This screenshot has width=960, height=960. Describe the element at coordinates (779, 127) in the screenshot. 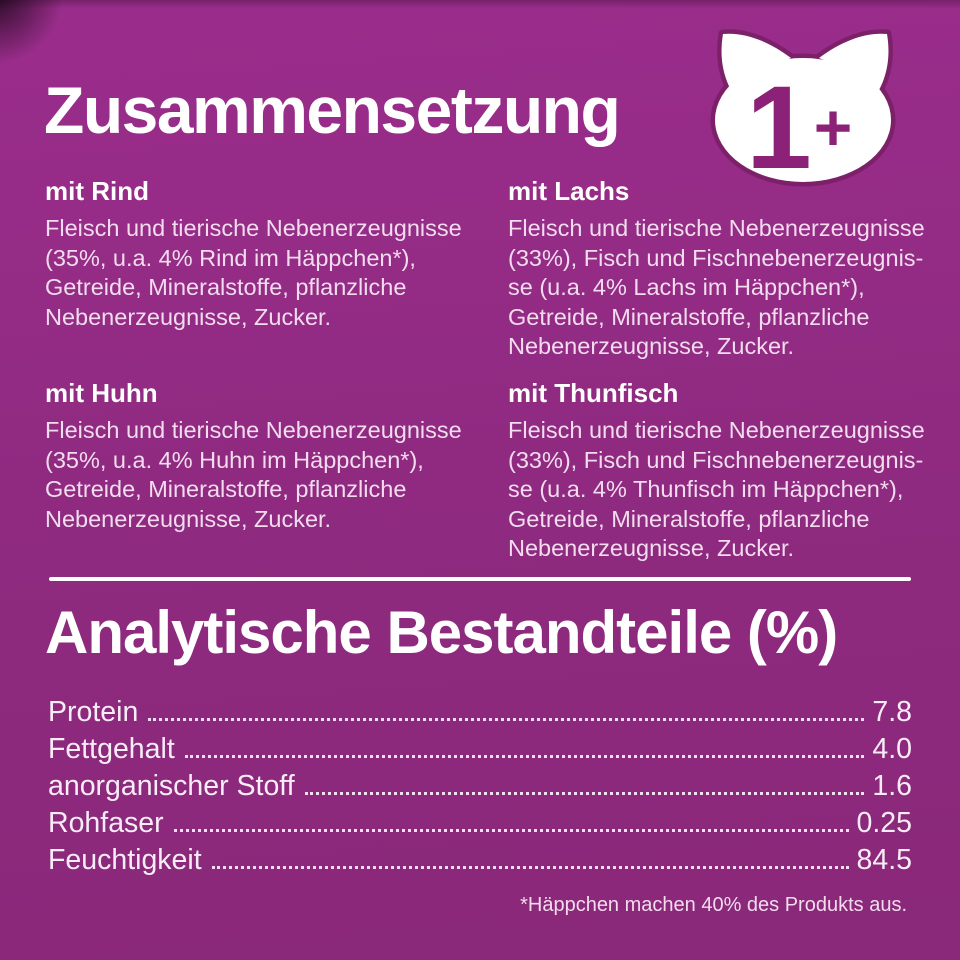

I see `age-badge-digit: 1` at that location.